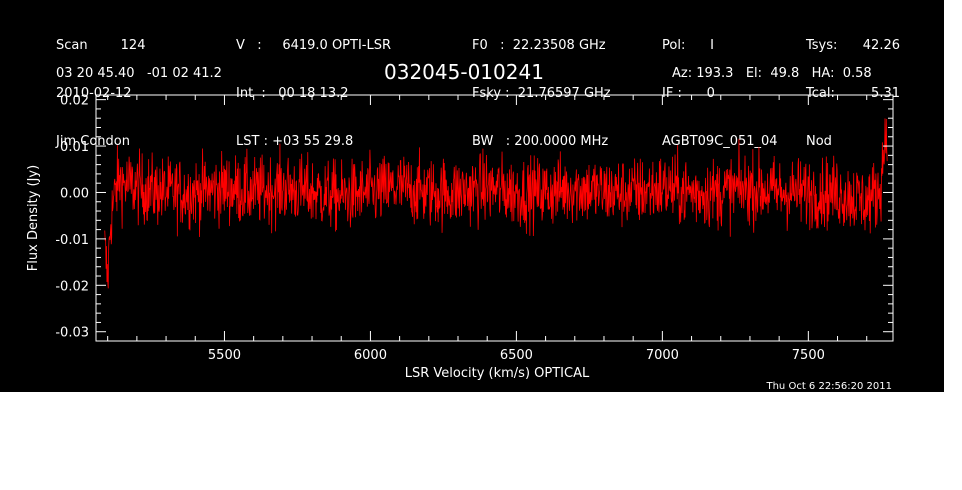  I want to click on y-axis-title: Flux Density (Jy), so click(33, 218).